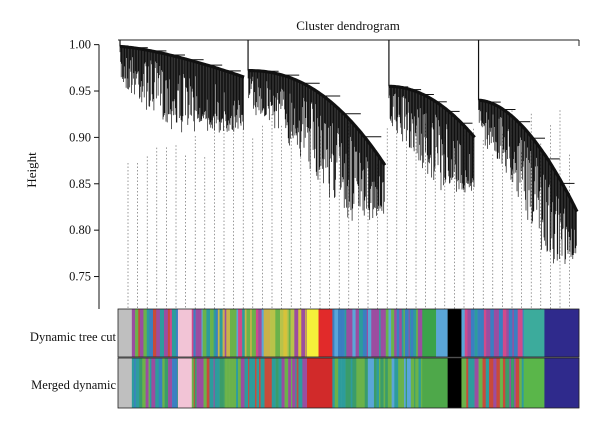 This screenshot has width=600, height=429. I want to click on band-border, so click(348, 333).